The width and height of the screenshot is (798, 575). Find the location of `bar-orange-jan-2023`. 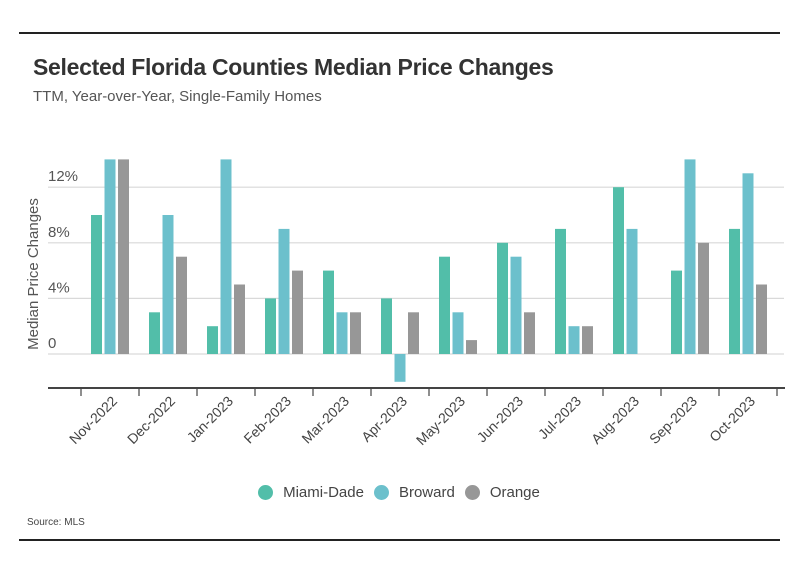

bar-orange-jan-2023 is located at coordinates (239, 319).